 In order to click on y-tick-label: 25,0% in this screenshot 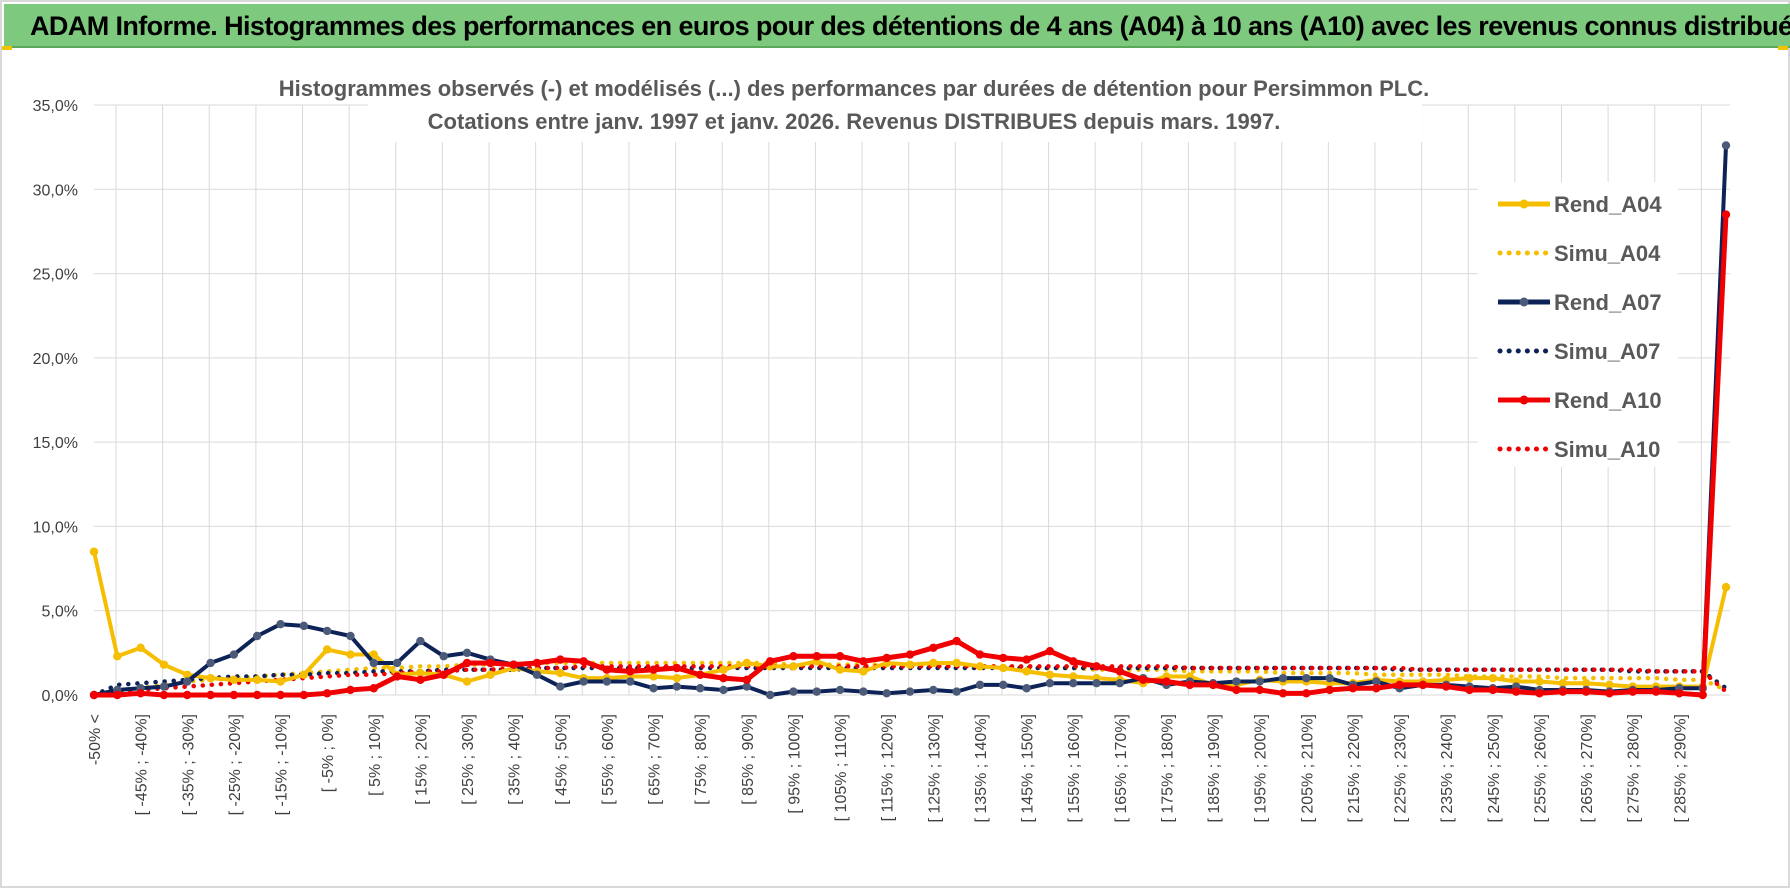, I will do `click(55, 275)`.